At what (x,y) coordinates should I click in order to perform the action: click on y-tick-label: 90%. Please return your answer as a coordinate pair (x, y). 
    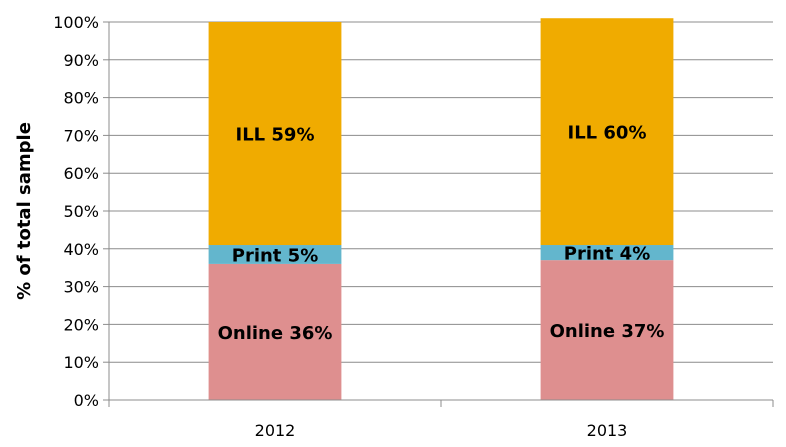
    Looking at the image, I should click on (81, 60).